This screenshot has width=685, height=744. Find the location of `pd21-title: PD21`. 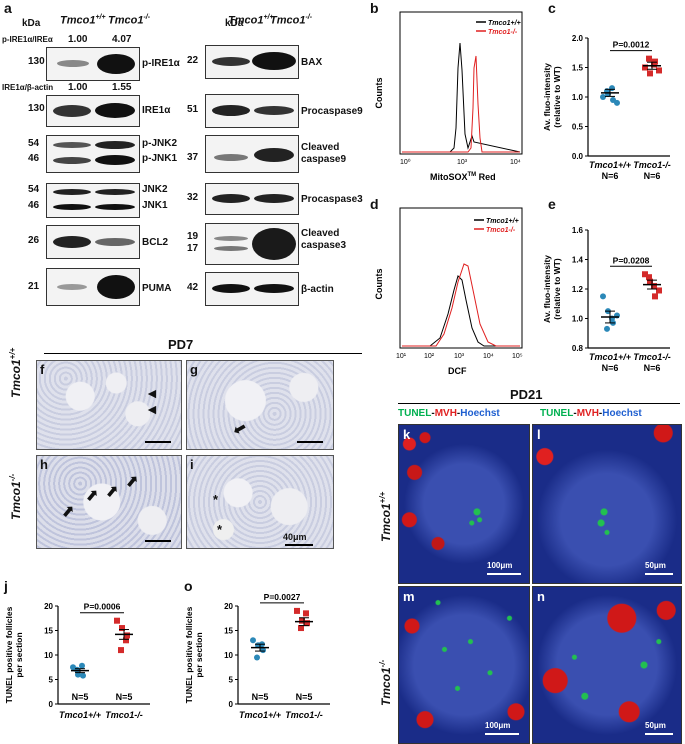

pd21-title: PD21 is located at coordinates (526, 394).